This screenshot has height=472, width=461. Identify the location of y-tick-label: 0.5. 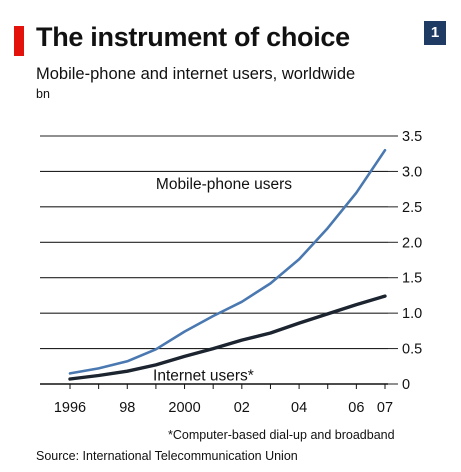
(412, 350).